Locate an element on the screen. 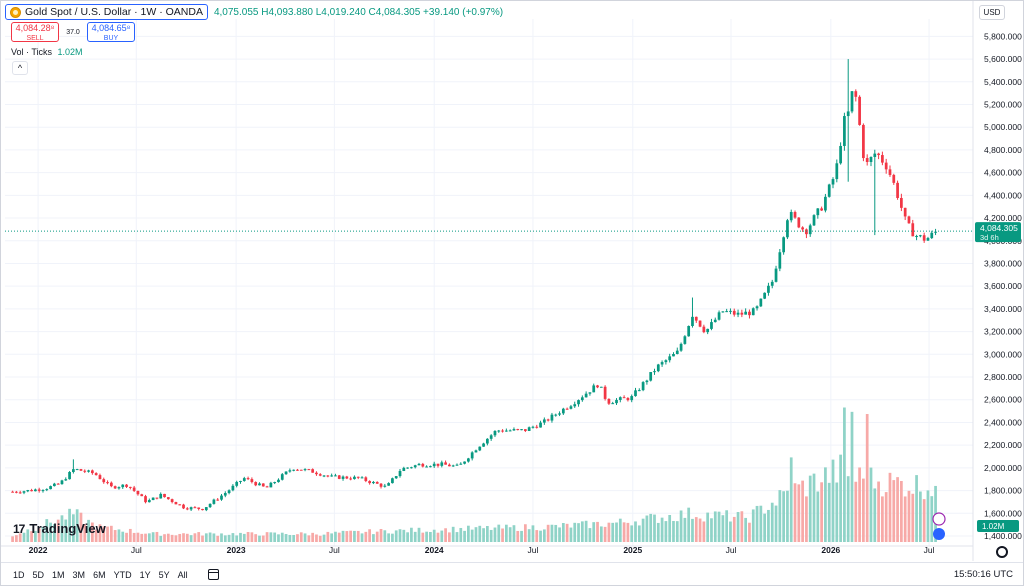  range-5y: 5Y is located at coordinates (164, 574).